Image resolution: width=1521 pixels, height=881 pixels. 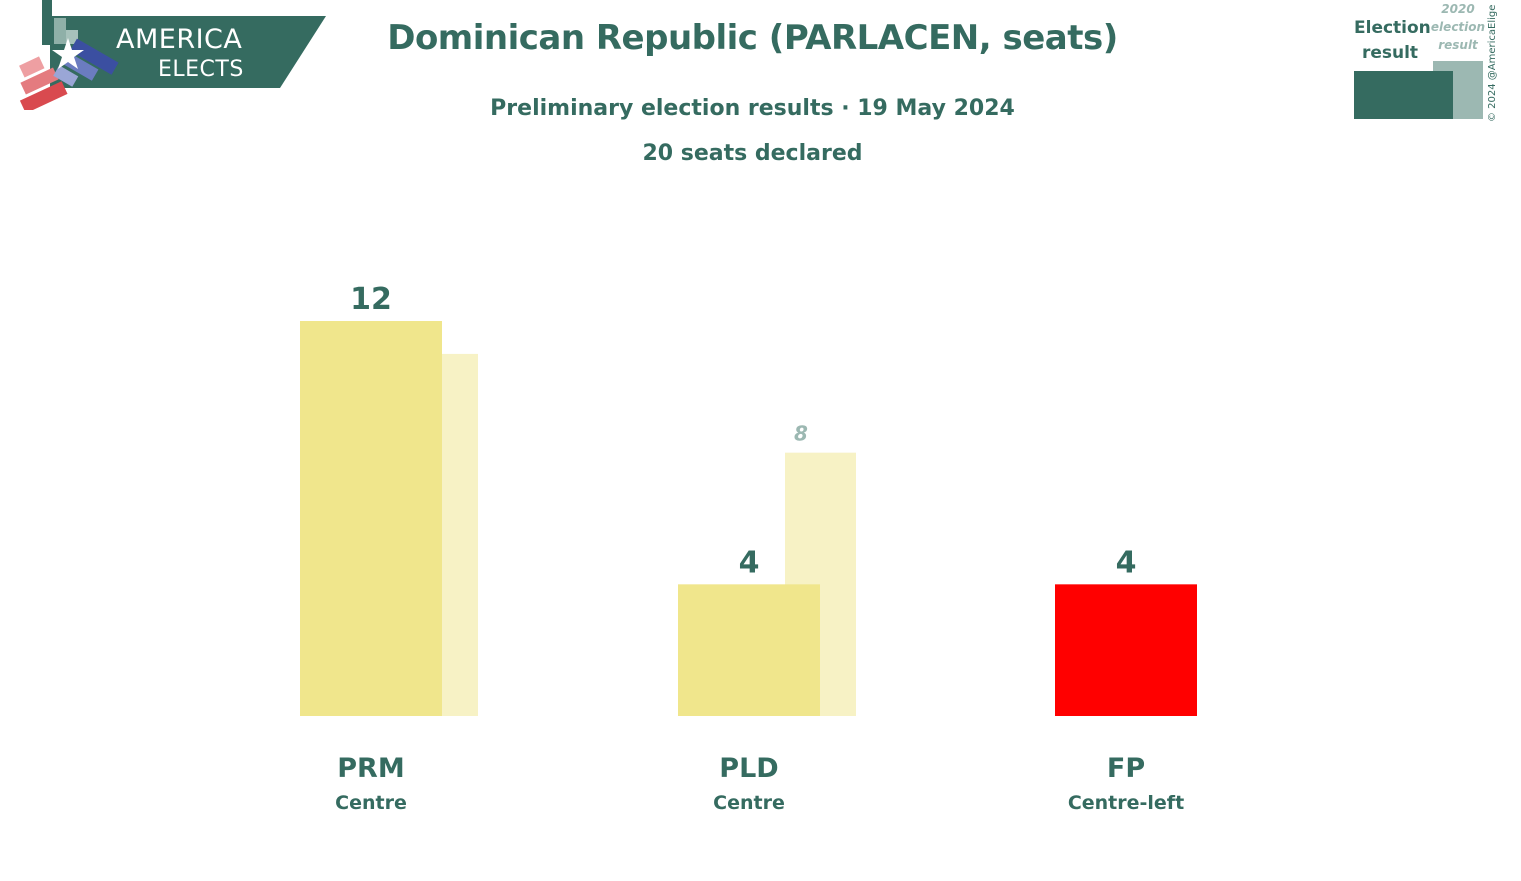 What do you see at coordinates (749, 803) in the screenshot?
I see `category-sublabel-pld: Centre` at bounding box center [749, 803].